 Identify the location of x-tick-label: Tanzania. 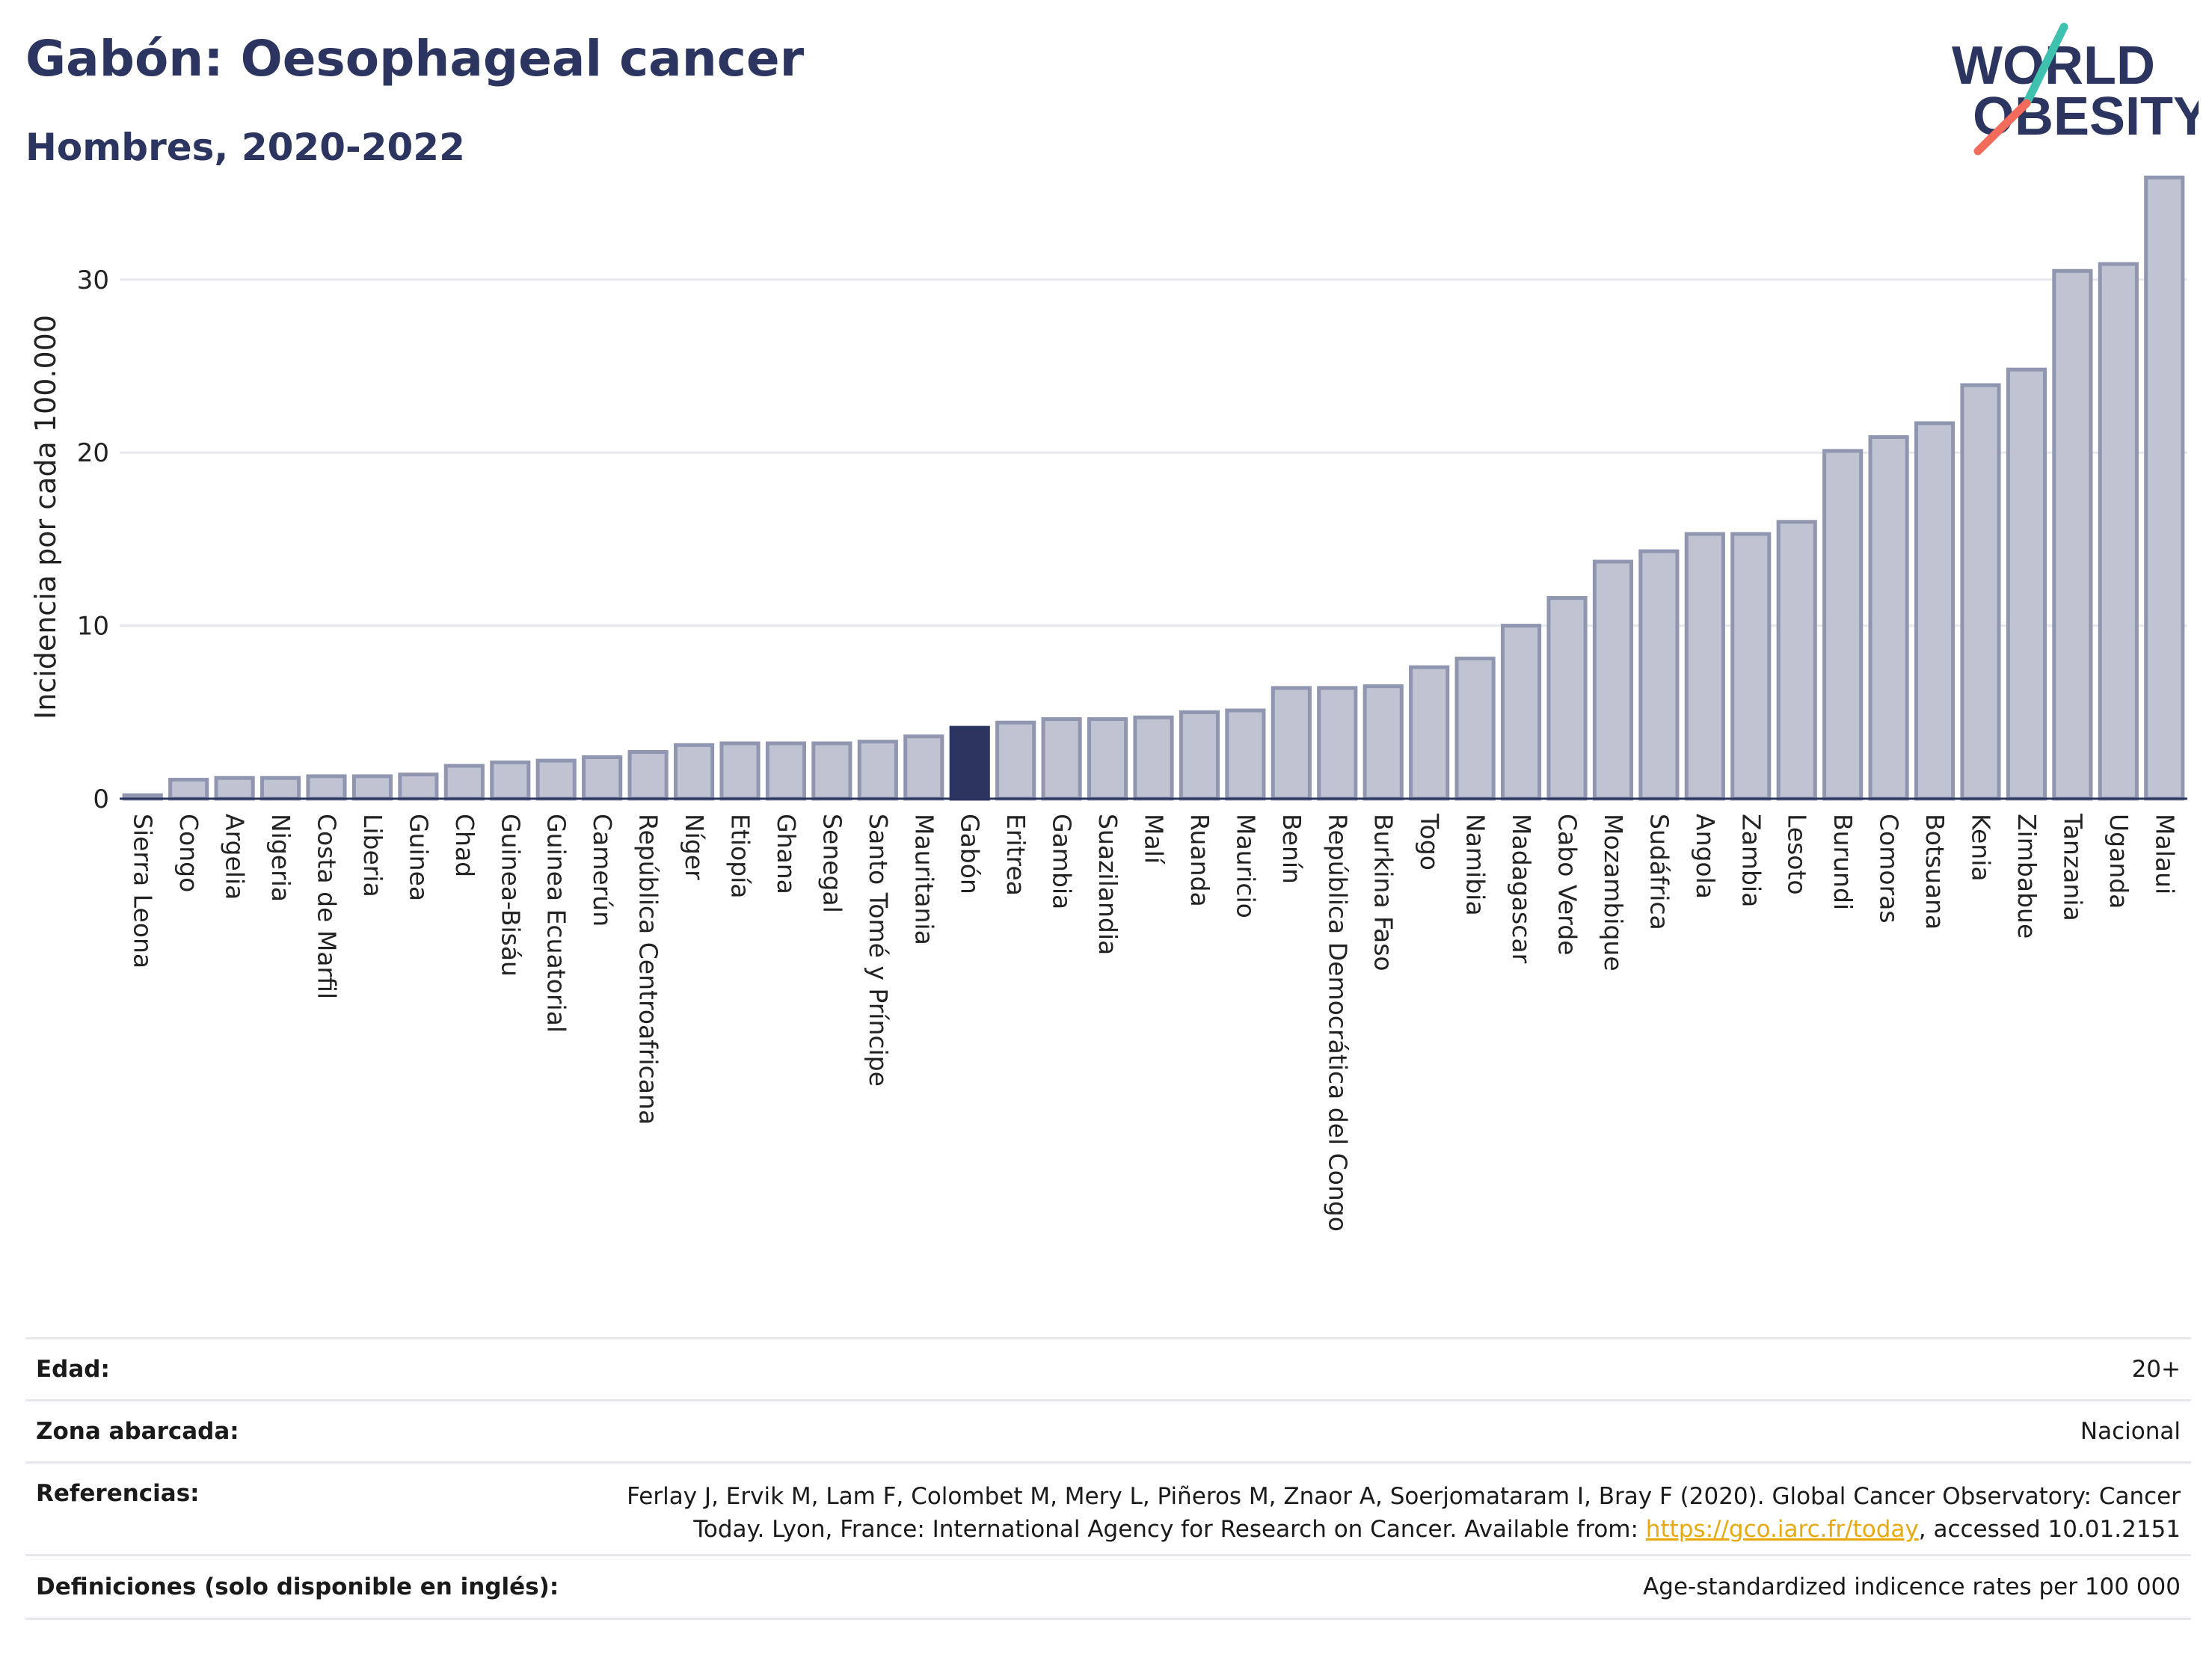
(2072, 867).